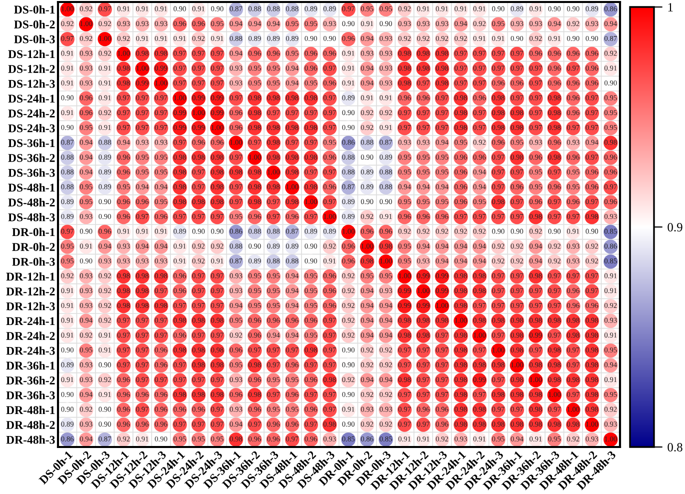  What do you see at coordinates (30, 350) in the screenshot?
I see `y-tick-label: DR-24h-3` at bounding box center [30, 350].